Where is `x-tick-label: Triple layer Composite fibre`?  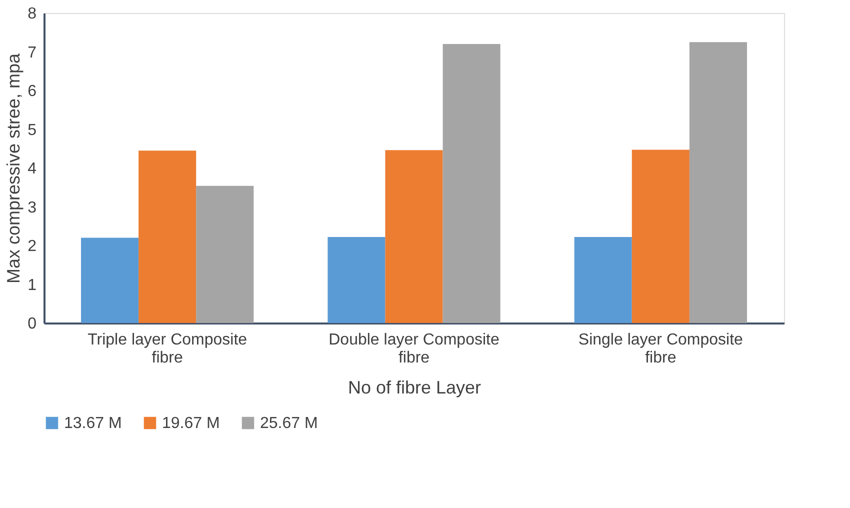 x-tick-label: Triple layer Composite fibre is located at coordinates (168, 349).